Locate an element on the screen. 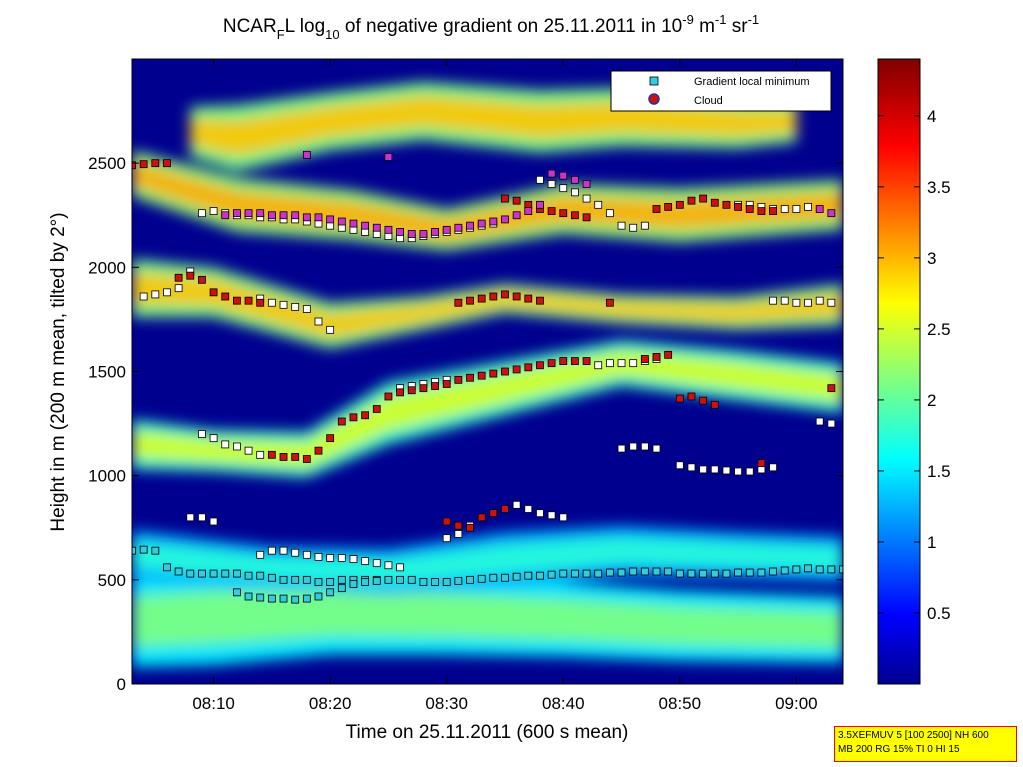  x-tick-label: 08:20 is located at coordinates (330, 703).